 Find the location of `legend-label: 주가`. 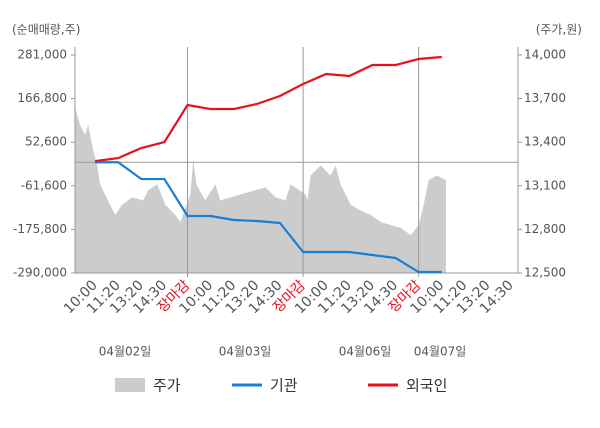

legend-label: 주가 is located at coordinates (167, 386).